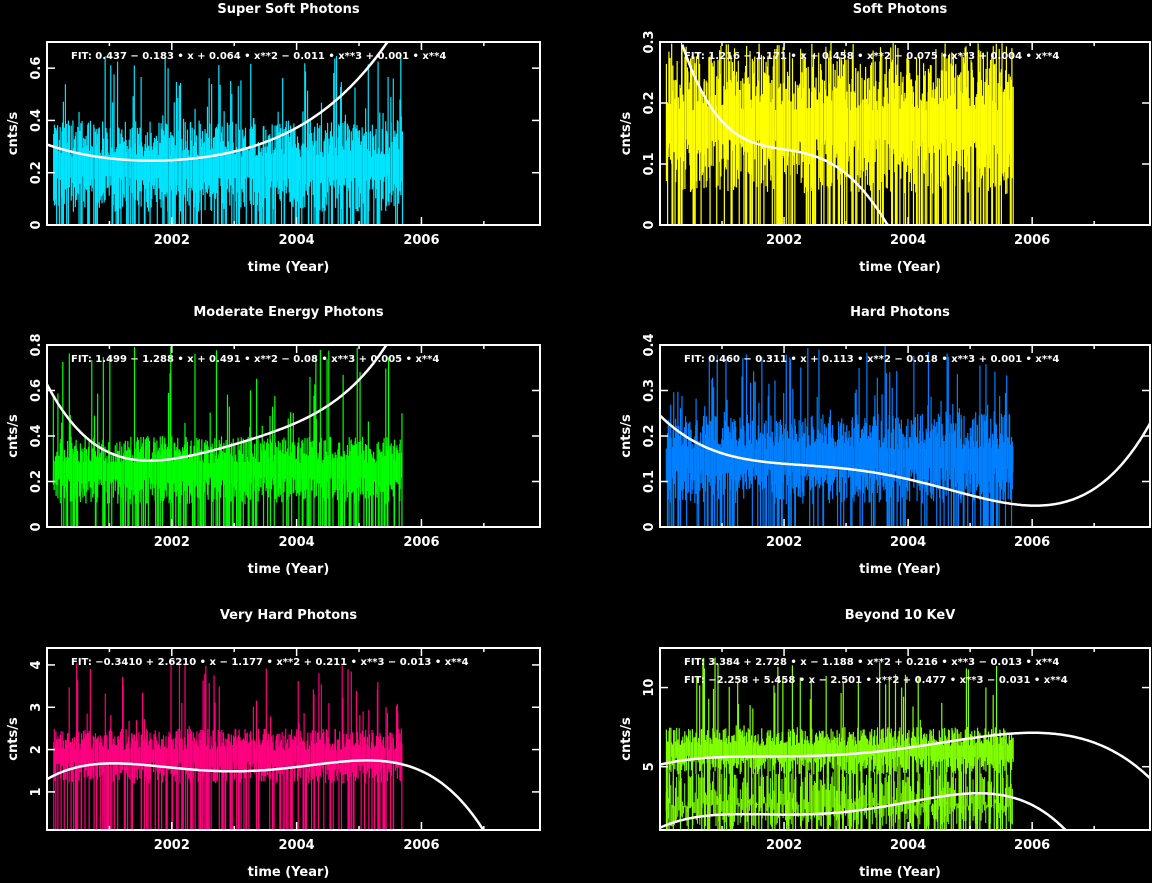 The width and height of the screenshot is (1152, 883). What do you see at coordinates (36, 344) in the screenshot?
I see `y-tick-label: 0.8` at bounding box center [36, 344].